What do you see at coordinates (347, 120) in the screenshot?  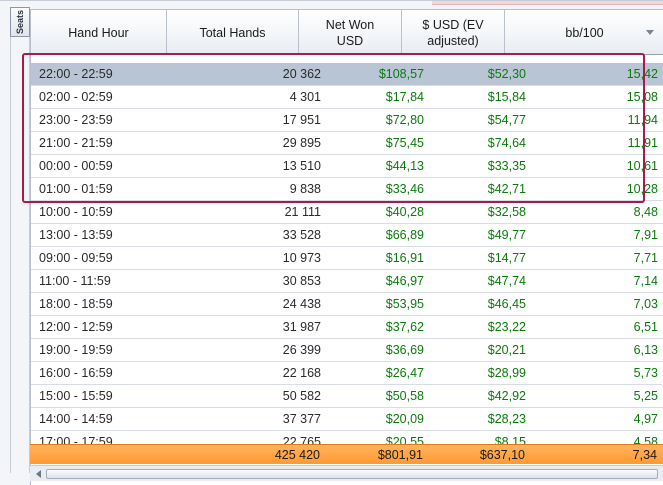 I see `table-row: 23:00 - 23:59 17 951 $72,80 $54,77 11,94` at bounding box center [347, 120].